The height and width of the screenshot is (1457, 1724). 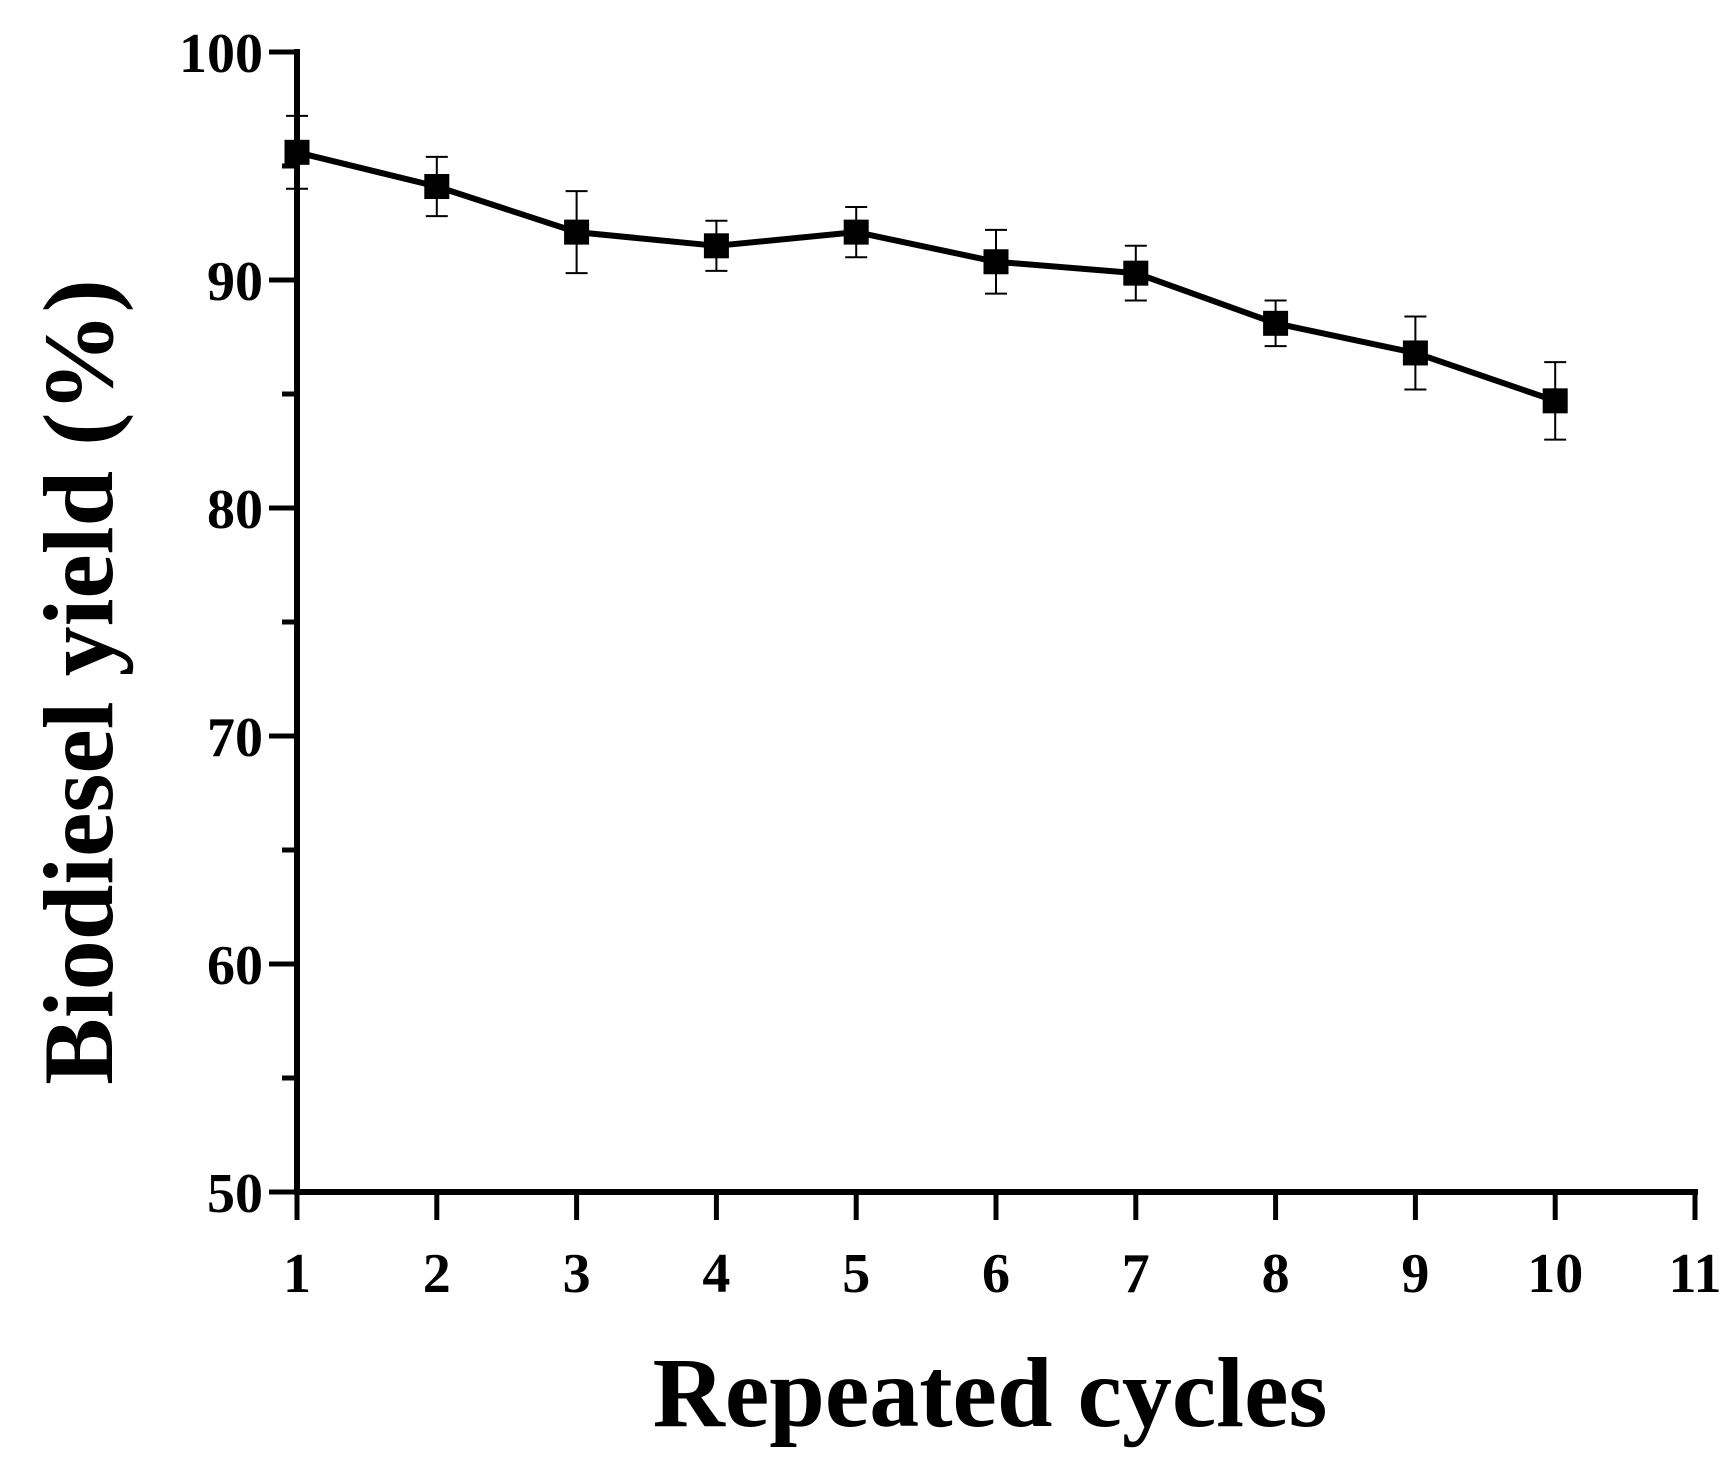 What do you see at coordinates (716, 1274) in the screenshot?
I see `x-tick-label: 4` at bounding box center [716, 1274].